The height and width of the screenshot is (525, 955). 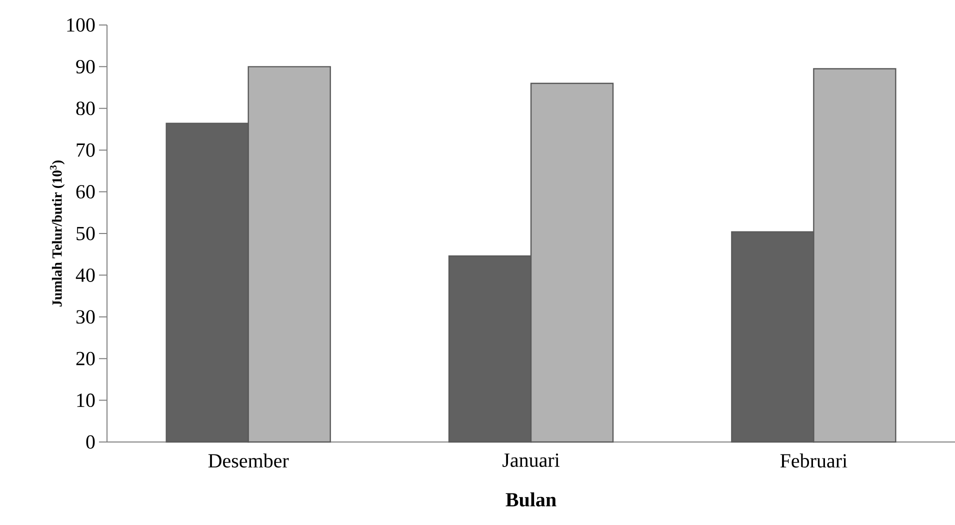 What do you see at coordinates (85, 192) in the screenshot?
I see `y-tick-label: 60` at bounding box center [85, 192].